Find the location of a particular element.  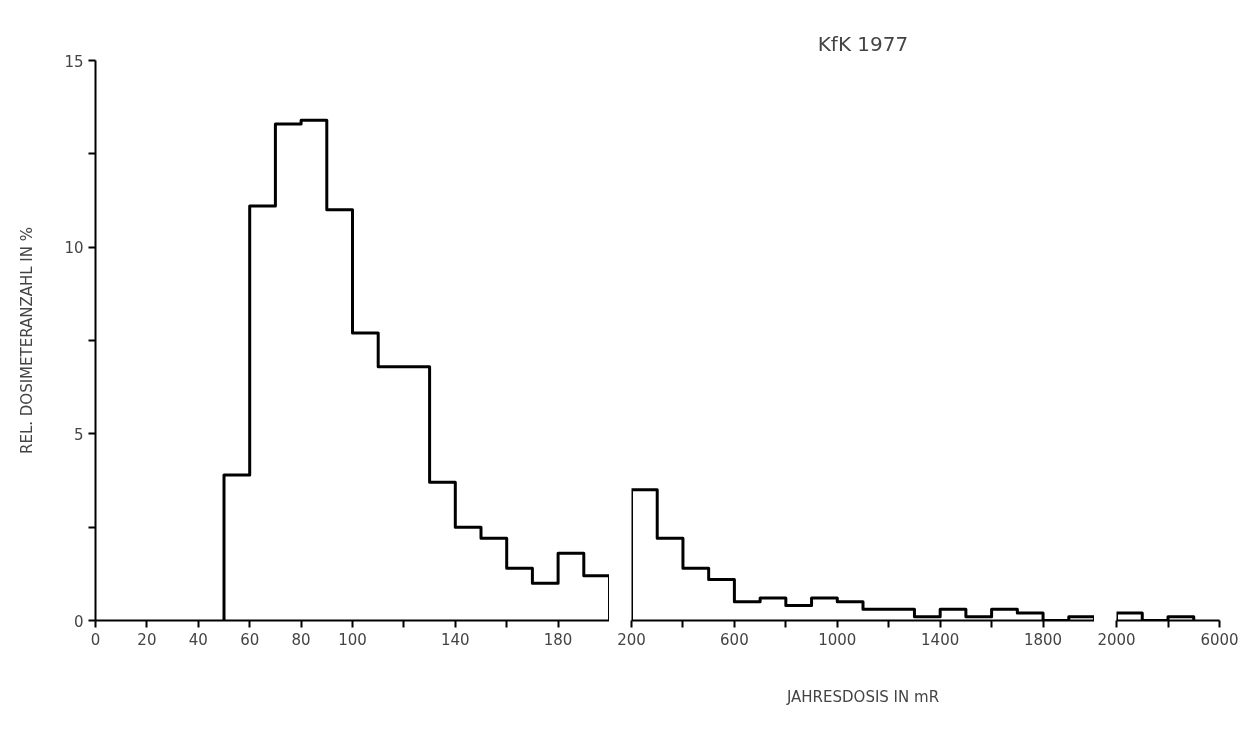

chart-title: KfK 1977 is located at coordinates (863, 43).